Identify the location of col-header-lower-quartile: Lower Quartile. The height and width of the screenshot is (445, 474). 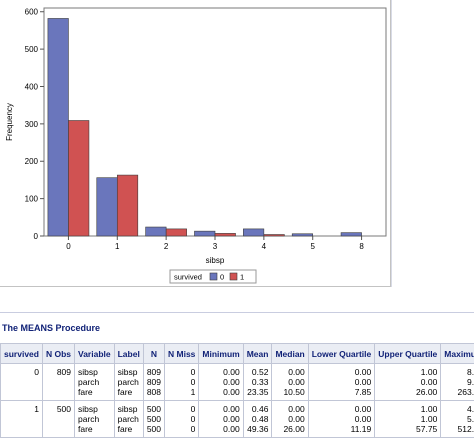
(341, 353).